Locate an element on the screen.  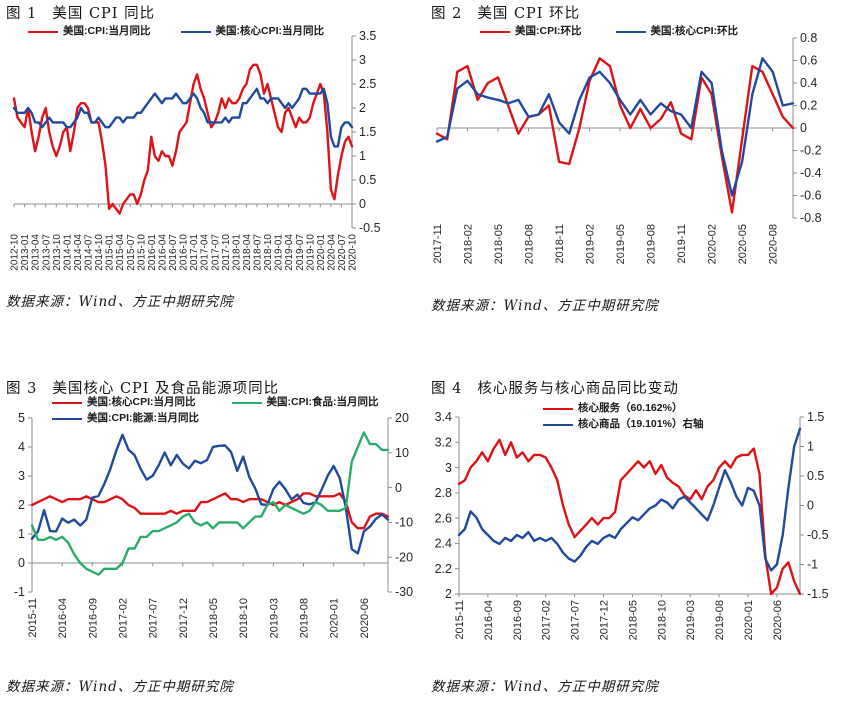
svg-text: 2015-11 is located at coordinates (460, 620).